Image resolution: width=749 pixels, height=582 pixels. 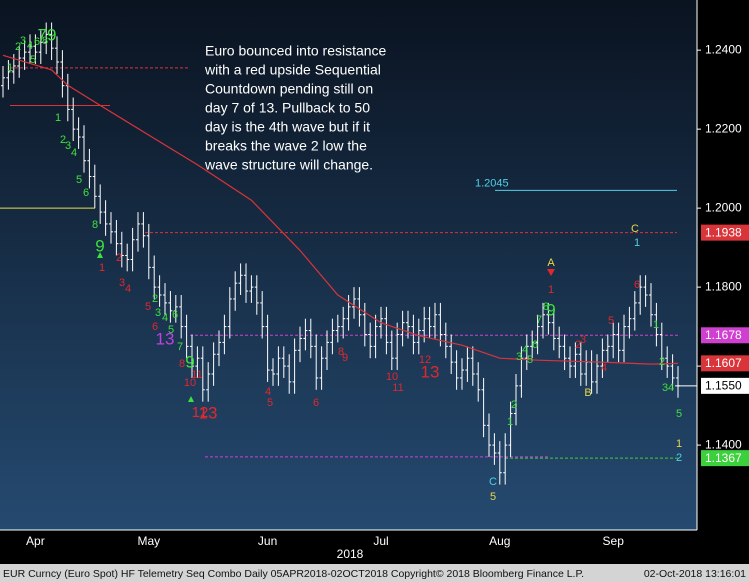 I want to click on commentary-line: day is the 4th wave but if it, so click(x=287, y=127).